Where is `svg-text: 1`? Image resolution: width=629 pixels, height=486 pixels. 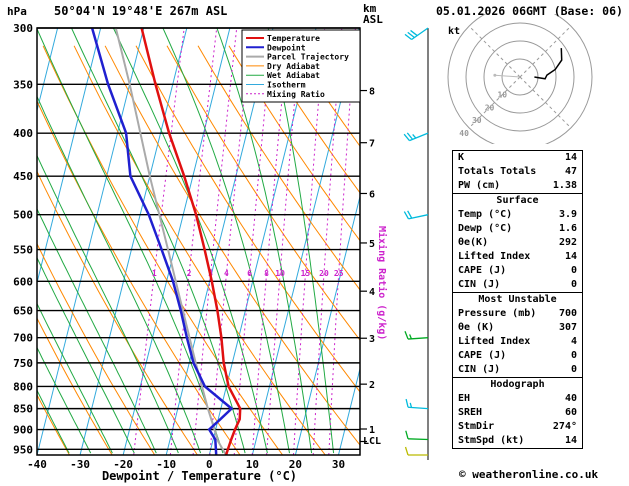 svg-text: 1 is located at coordinates (372, 430).